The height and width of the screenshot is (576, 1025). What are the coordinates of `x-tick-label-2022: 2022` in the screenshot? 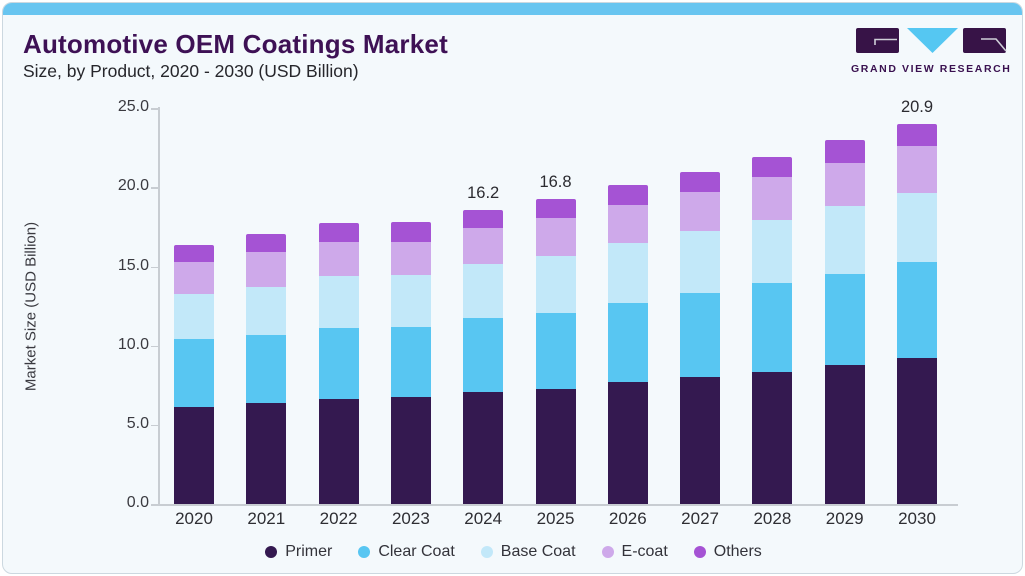 It's located at (338, 518).